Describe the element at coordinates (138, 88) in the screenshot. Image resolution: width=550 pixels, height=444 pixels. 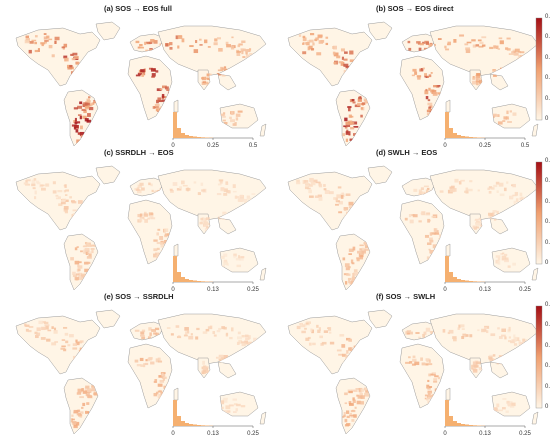
I see `value-layer` at that location.